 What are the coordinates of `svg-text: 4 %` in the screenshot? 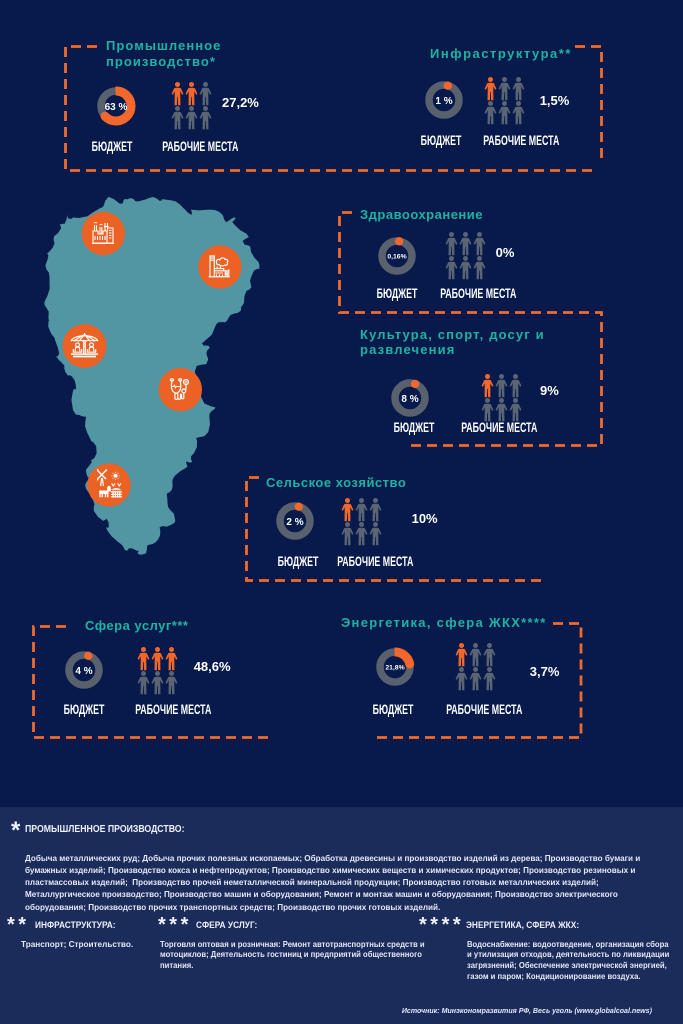 It's located at (84, 671).